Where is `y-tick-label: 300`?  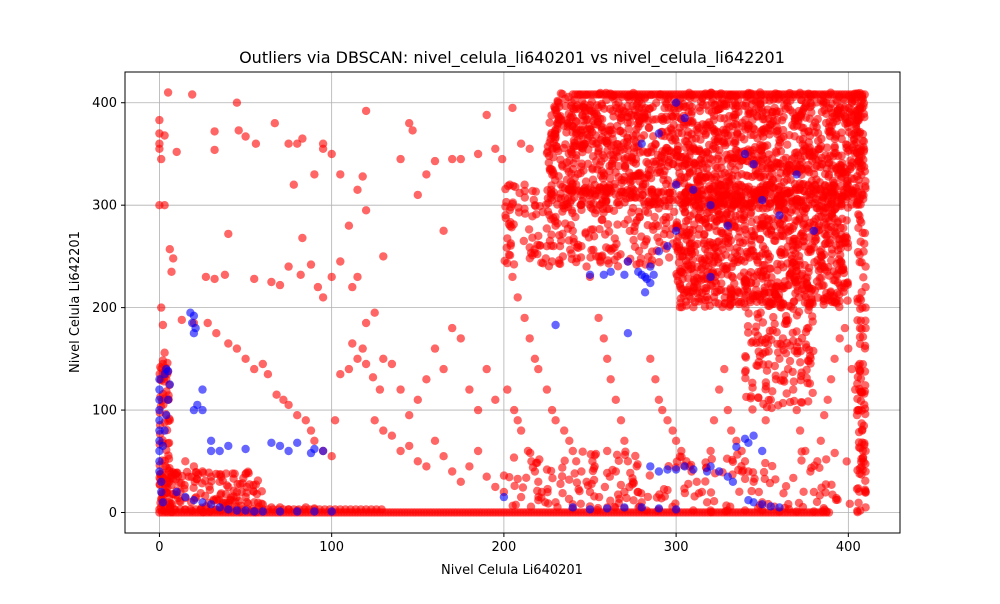 y-tick-label: 300 is located at coordinates (104, 206).